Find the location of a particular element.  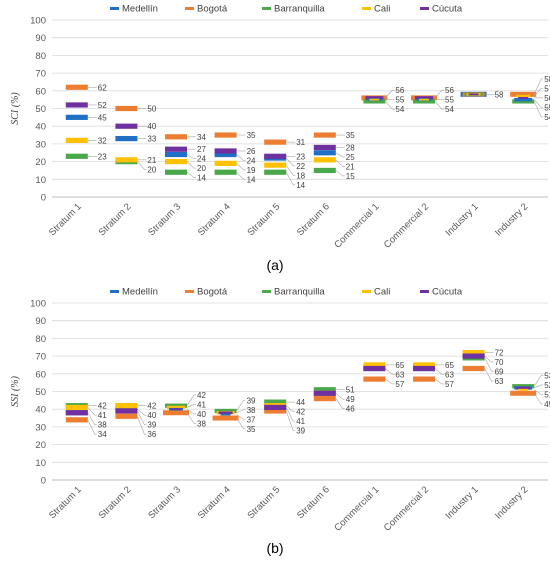

data-label: 23 is located at coordinates (300, 156).